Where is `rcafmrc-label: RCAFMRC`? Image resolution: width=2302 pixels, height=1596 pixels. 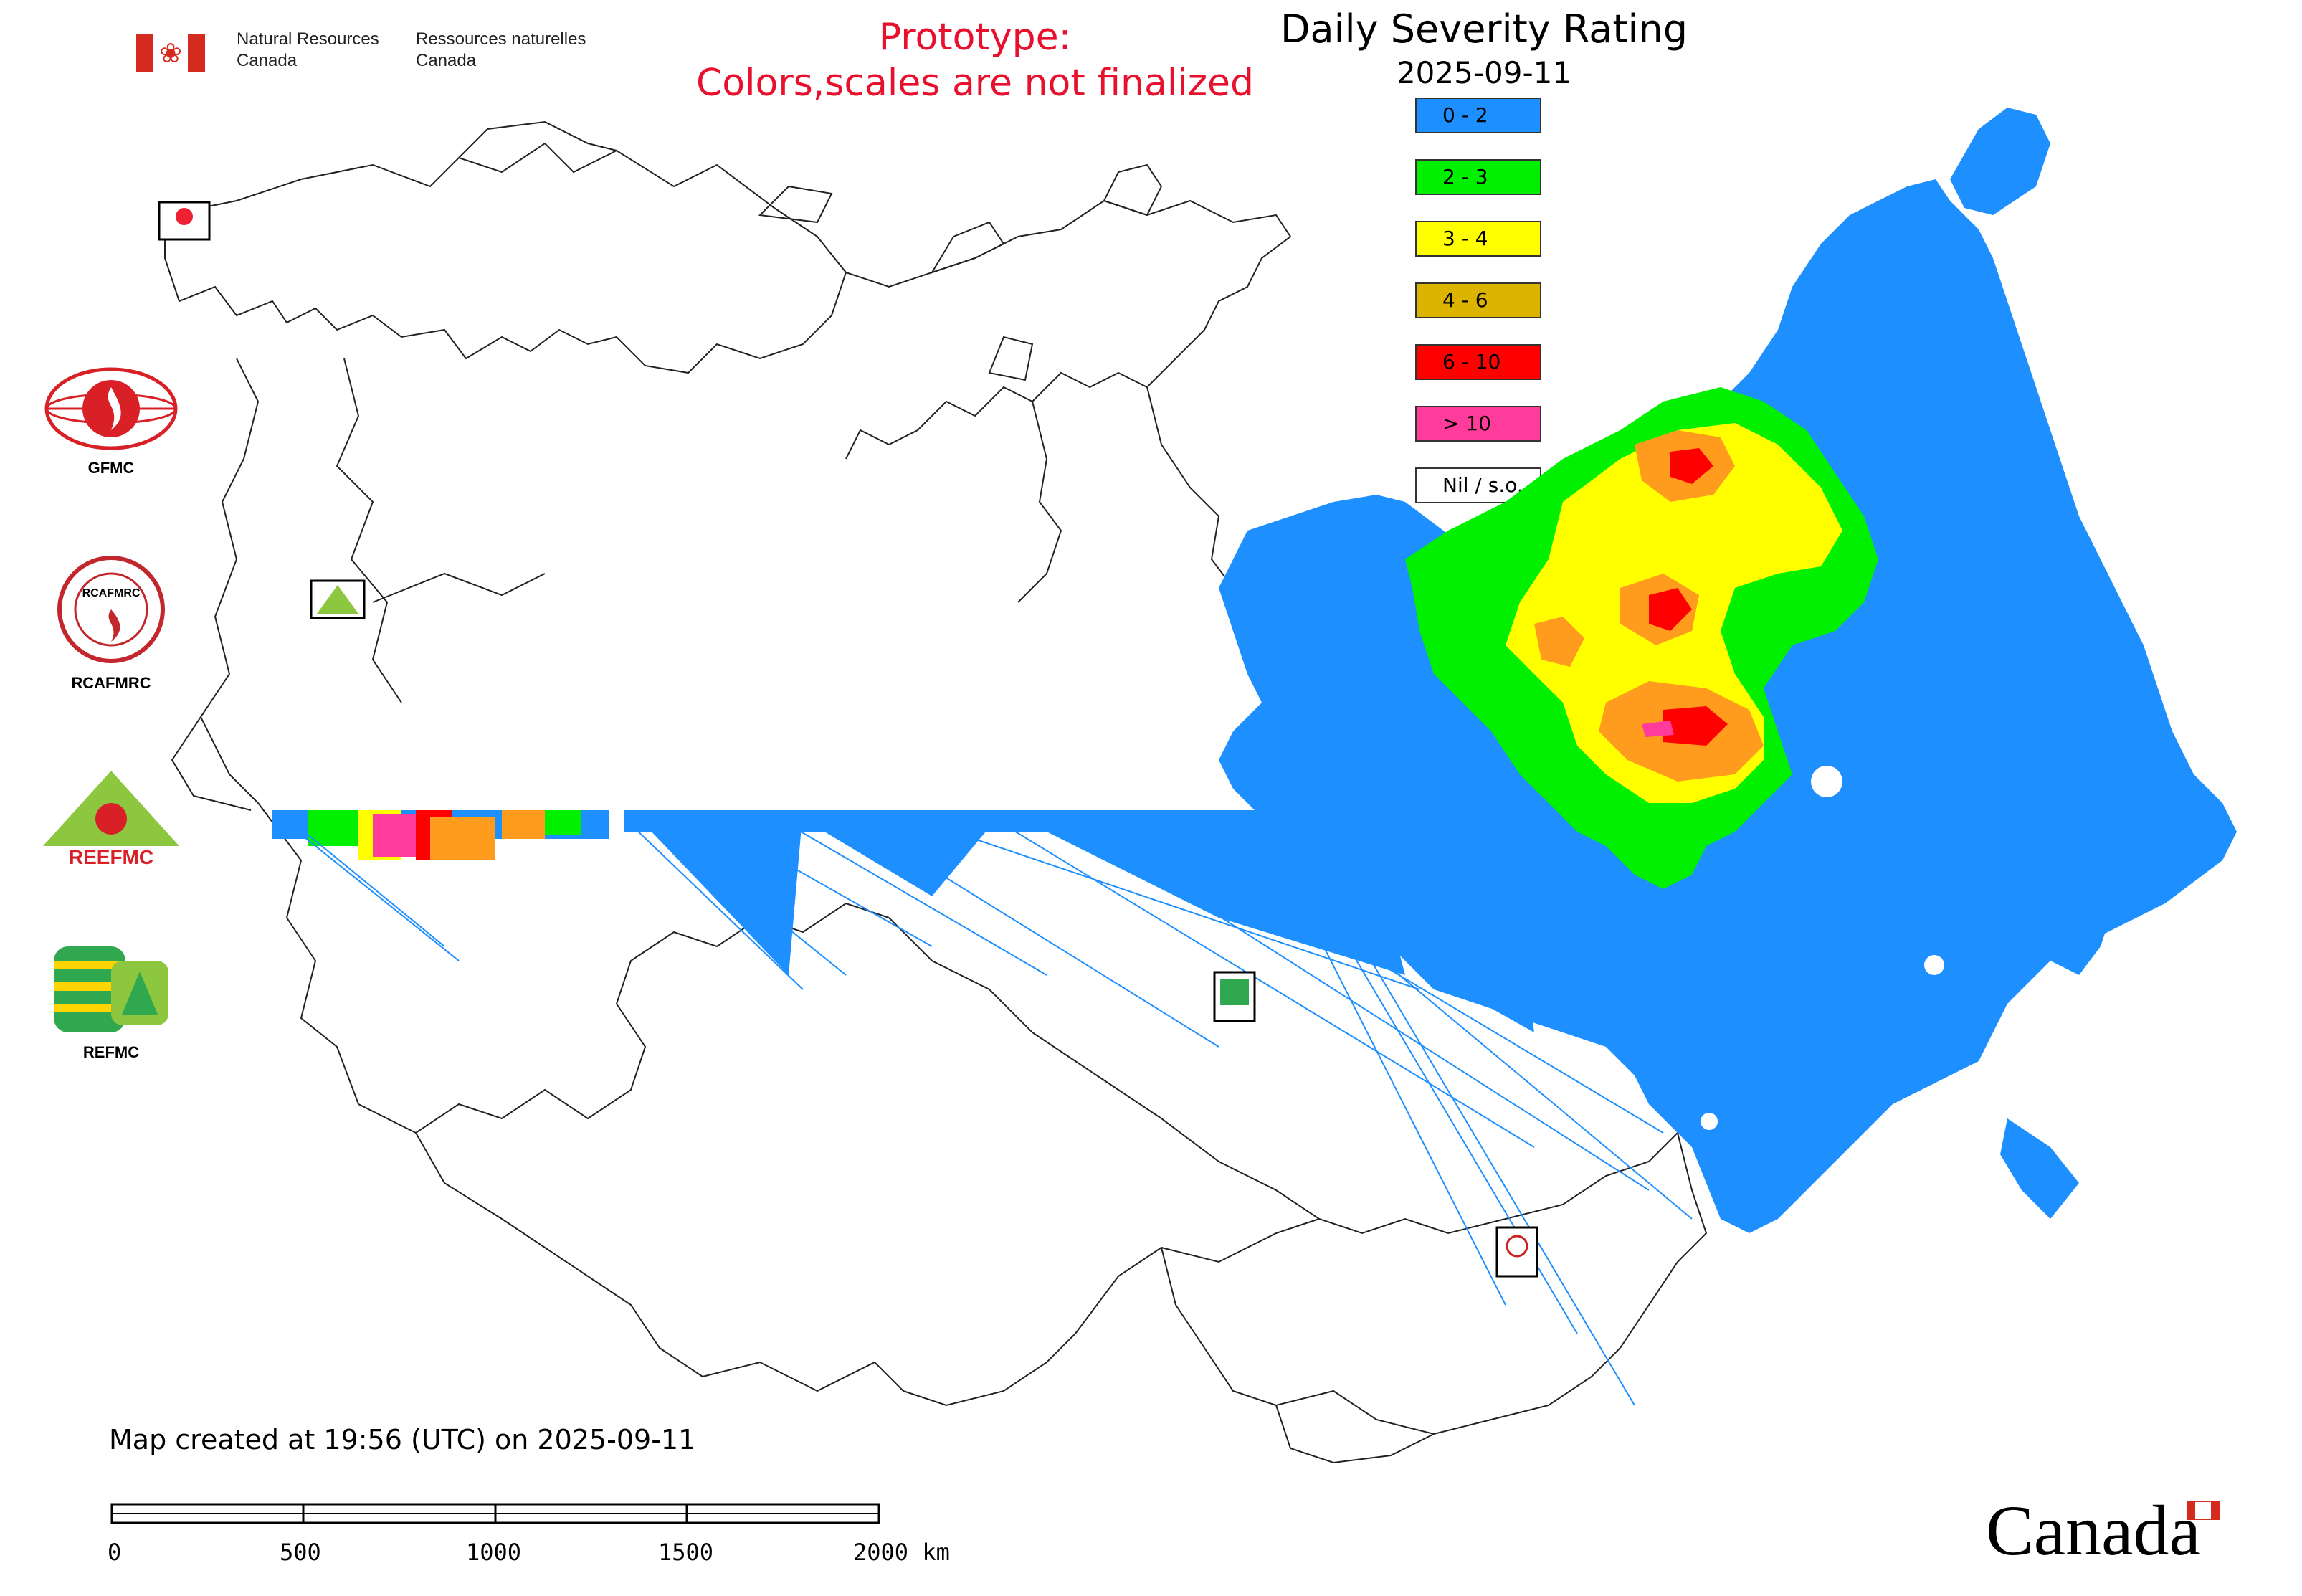 rcafmrc-label: RCAFMRC is located at coordinates (111, 683).